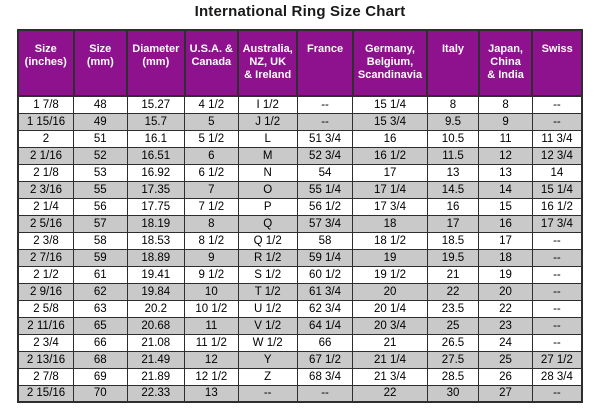 Image resolution: width=600 pixels, height=415 pixels. I want to click on table-cell: 54, so click(325, 172).